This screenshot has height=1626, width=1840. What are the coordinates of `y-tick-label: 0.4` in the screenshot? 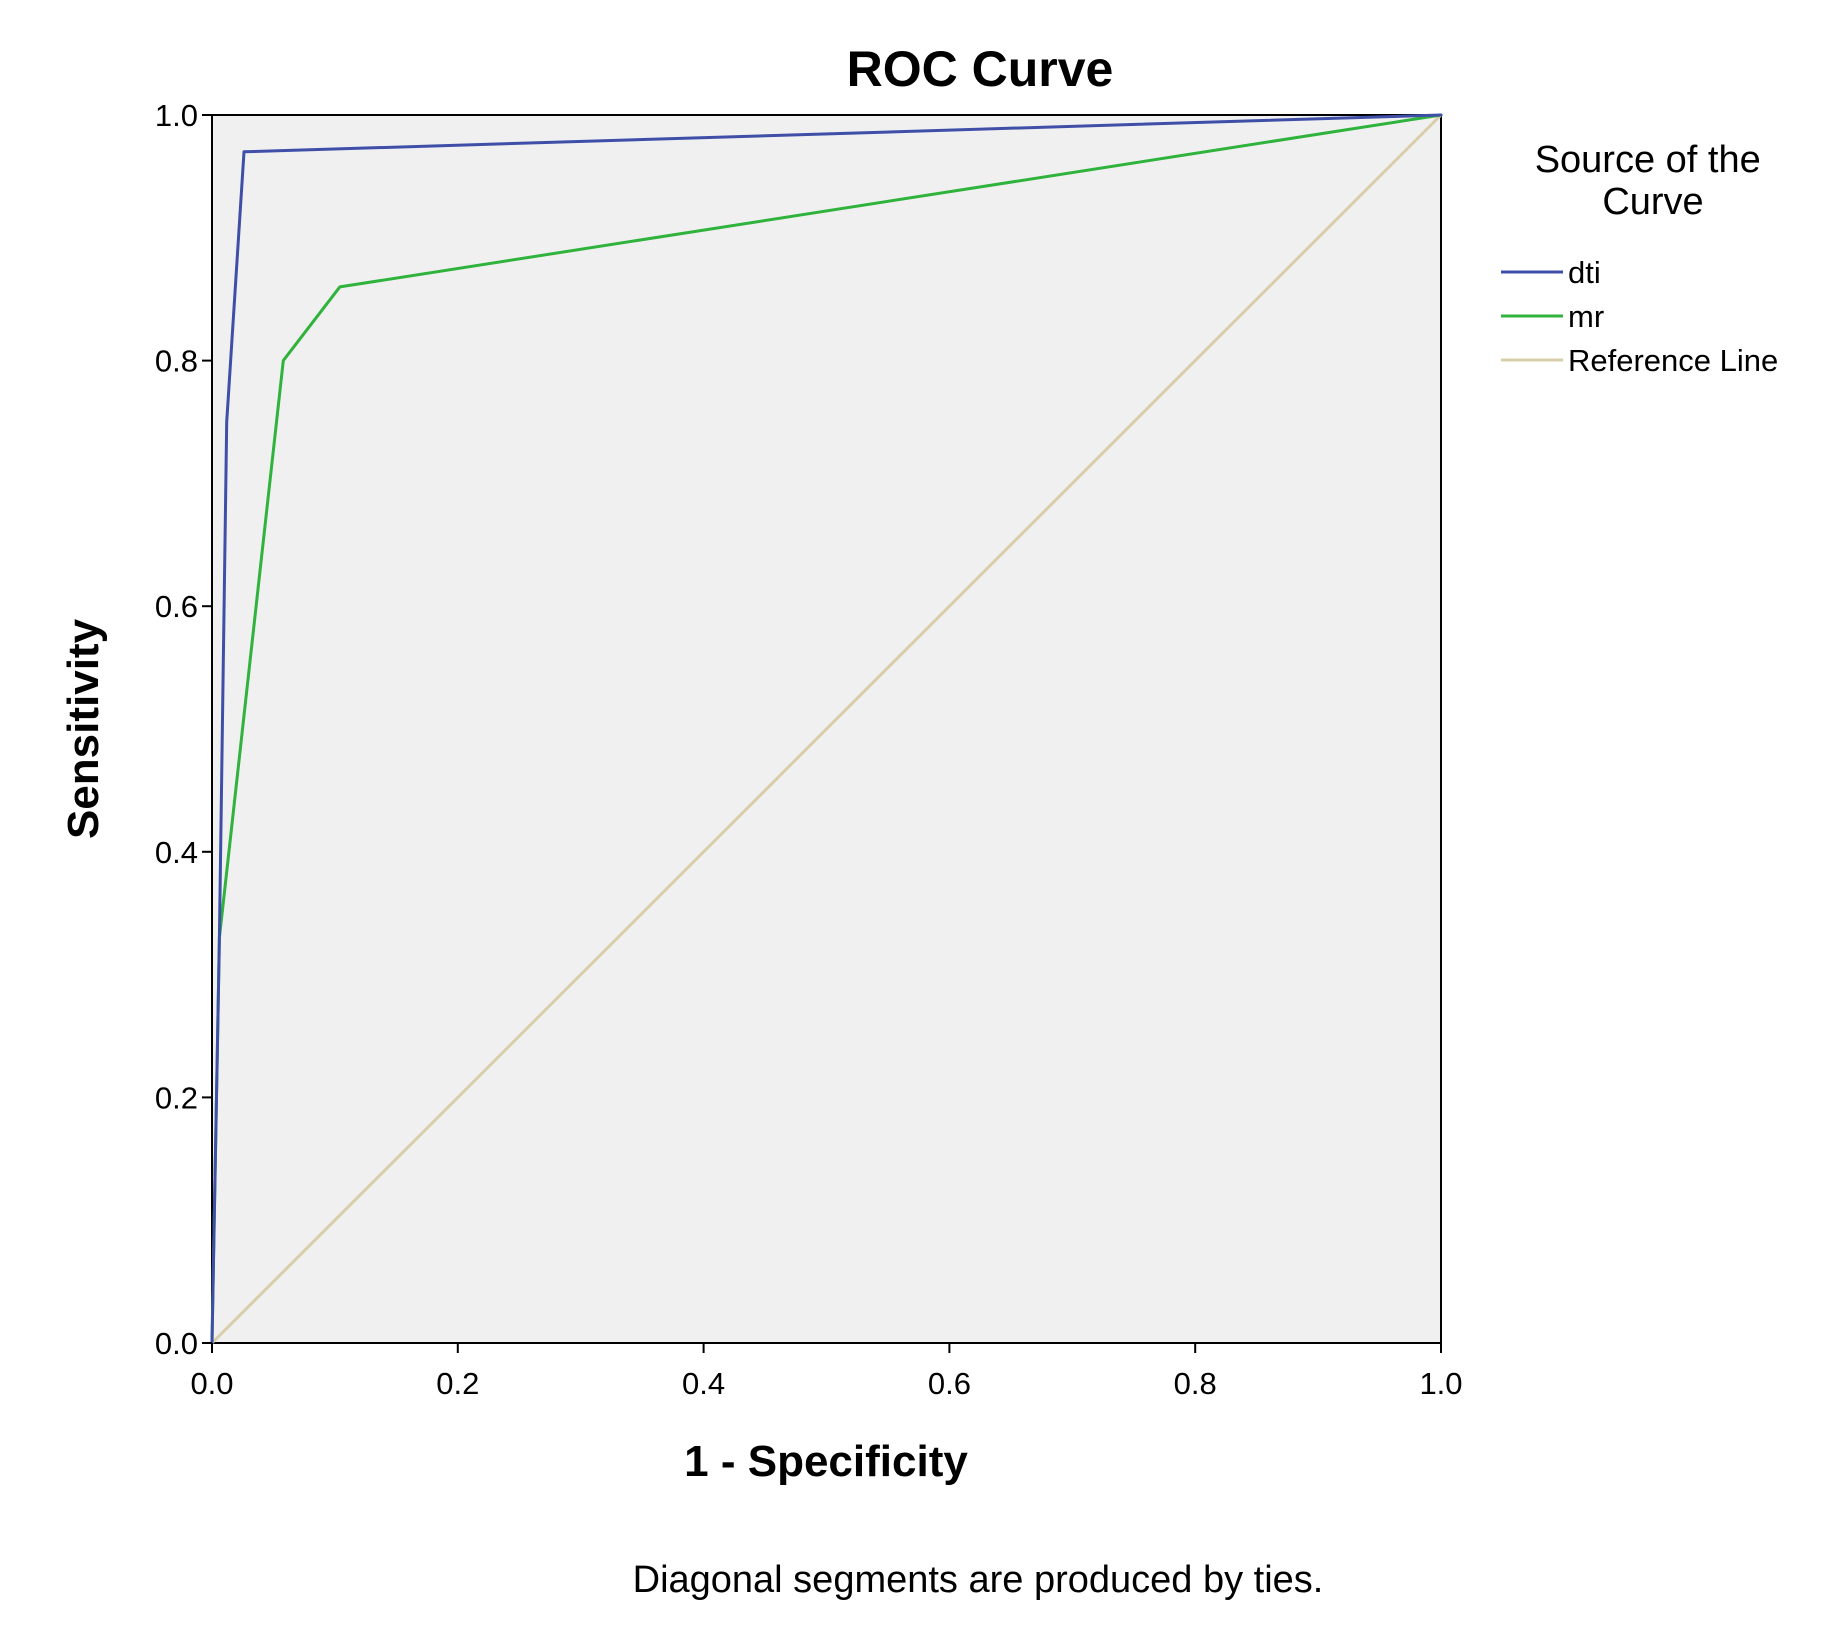 It's located at (176, 852).